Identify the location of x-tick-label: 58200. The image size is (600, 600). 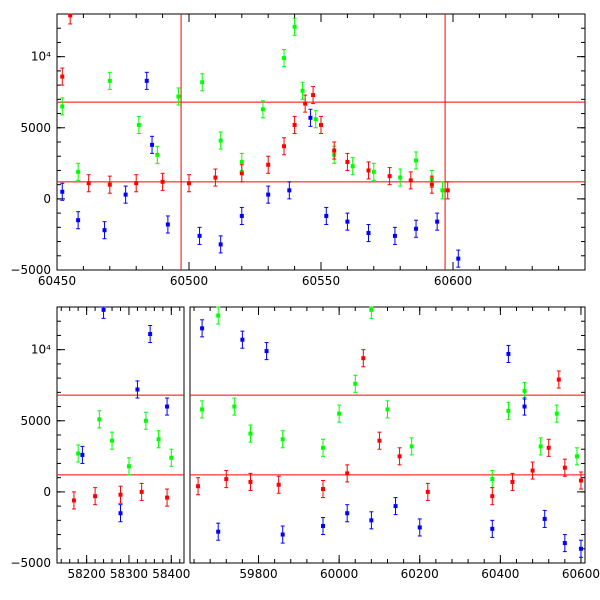
(87, 574).